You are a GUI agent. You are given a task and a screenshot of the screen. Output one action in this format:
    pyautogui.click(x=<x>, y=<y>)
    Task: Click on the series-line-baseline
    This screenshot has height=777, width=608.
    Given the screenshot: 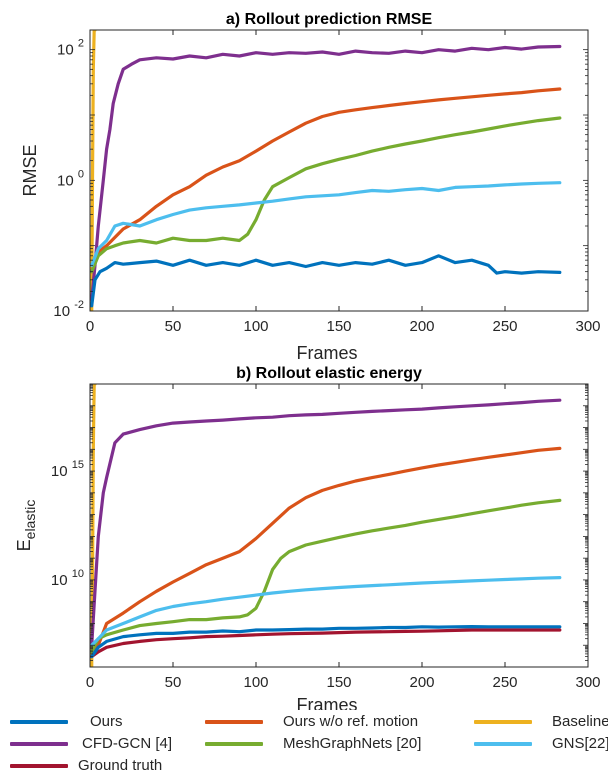 What is the action you would take?
    pyautogui.click(x=93, y=170)
    